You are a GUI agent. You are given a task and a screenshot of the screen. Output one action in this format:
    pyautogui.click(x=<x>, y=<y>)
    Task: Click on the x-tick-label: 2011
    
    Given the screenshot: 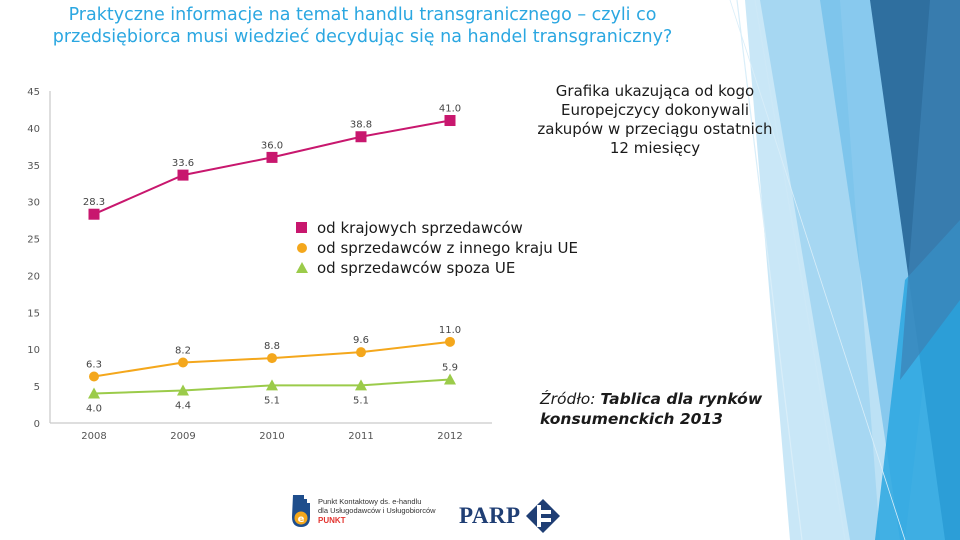 What is the action you would take?
    pyautogui.click(x=360, y=436)
    